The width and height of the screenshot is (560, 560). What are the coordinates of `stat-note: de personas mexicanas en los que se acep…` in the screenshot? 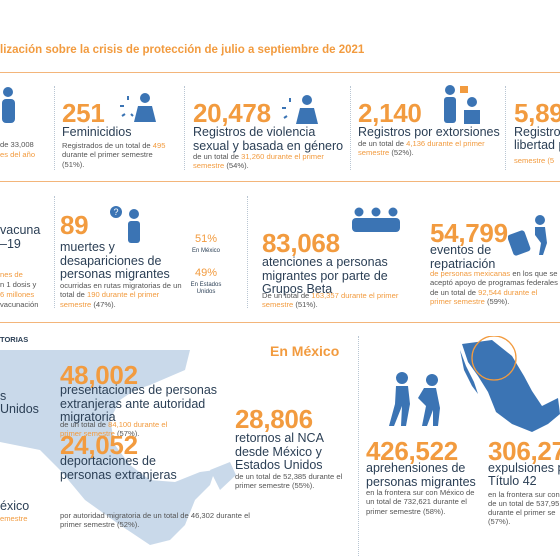 It's located at (494, 287).